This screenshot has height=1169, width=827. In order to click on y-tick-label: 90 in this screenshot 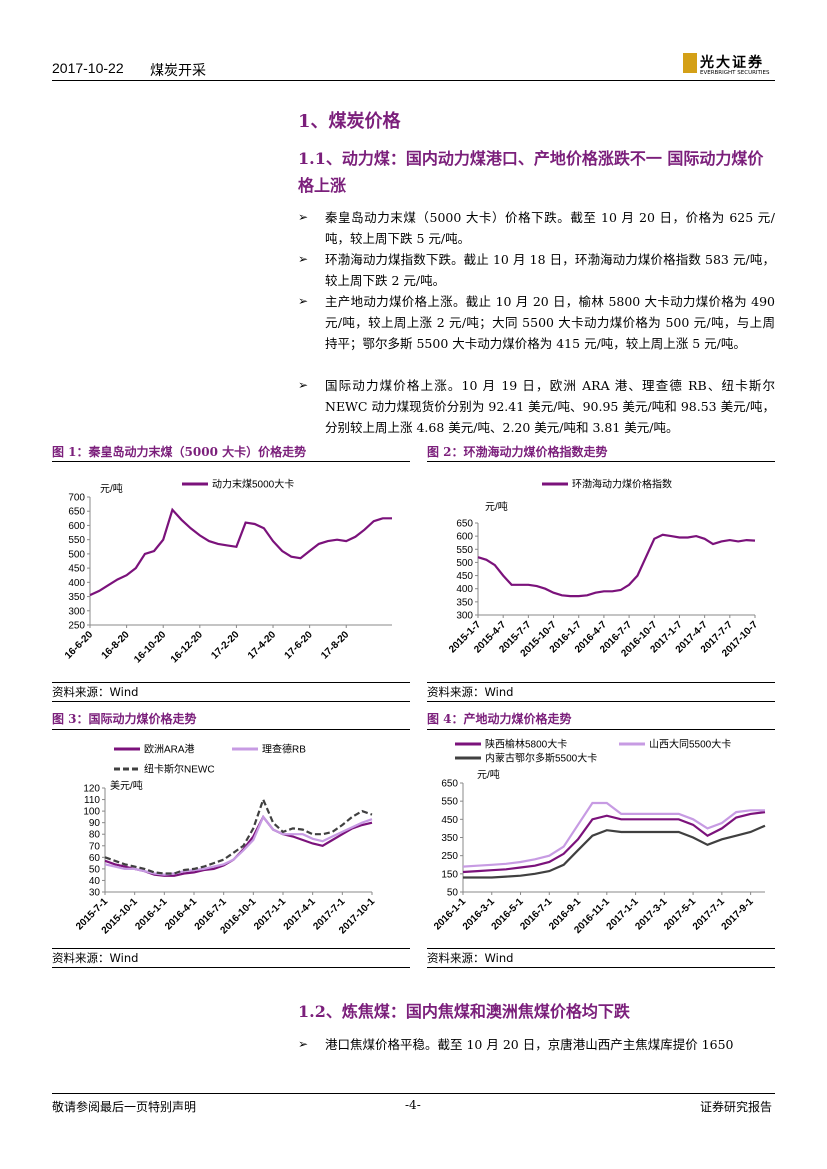, I will do `click(95, 823)`.